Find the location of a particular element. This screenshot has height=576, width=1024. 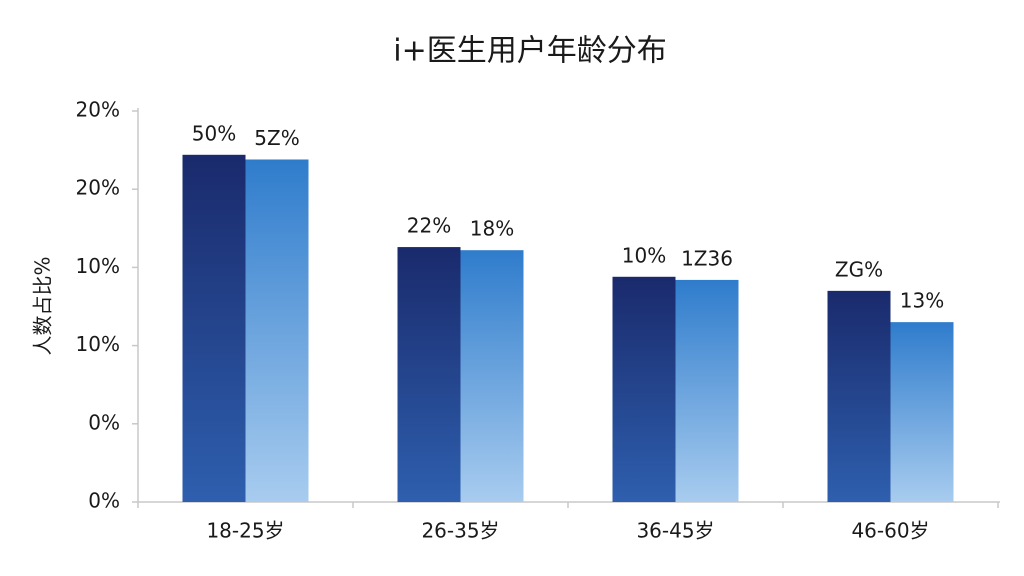

x-tick-label: 36-45岁 is located at coordinates (675, 531).